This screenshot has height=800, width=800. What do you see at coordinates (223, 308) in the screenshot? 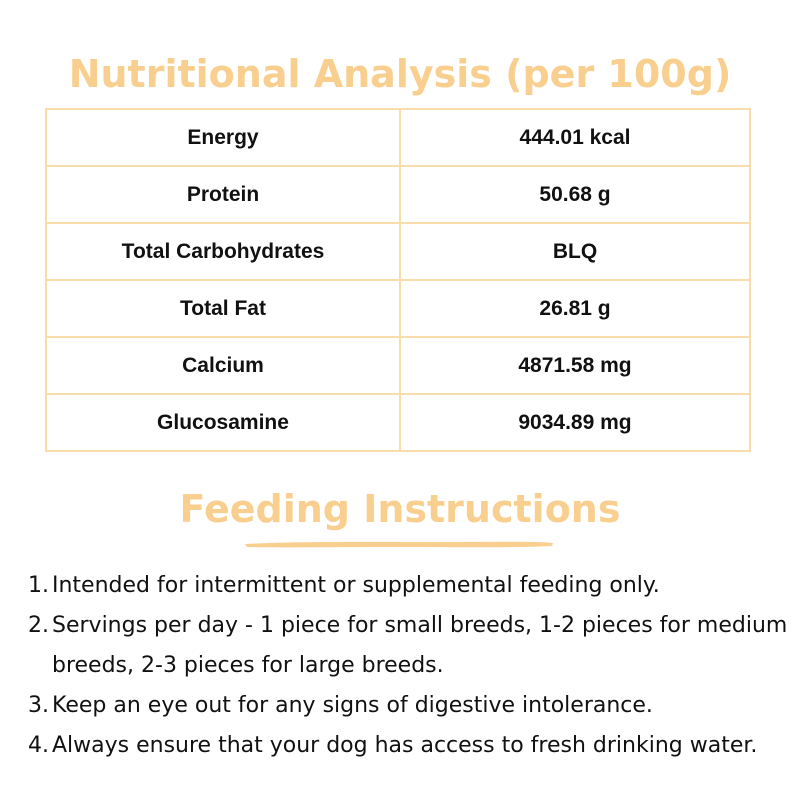
I see `nutrient-label: Total Fat` at bounding box center [223, 308].